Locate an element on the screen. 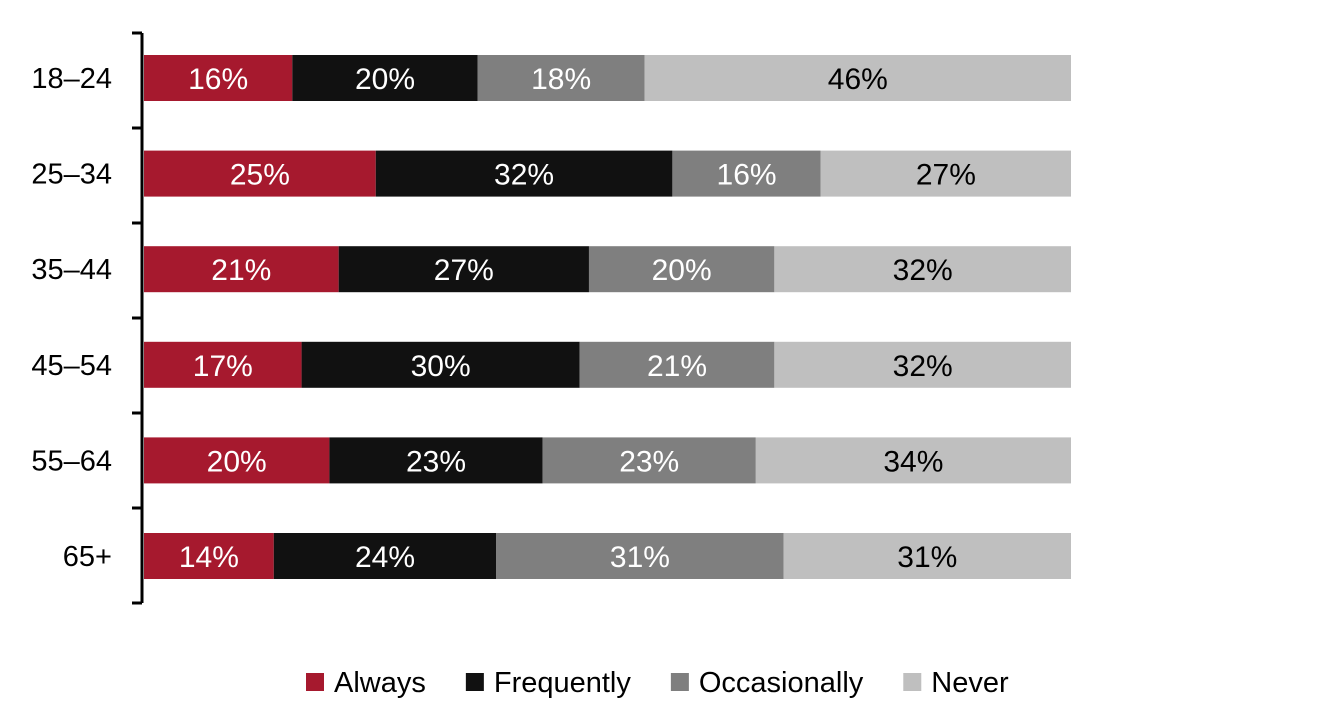  category-axis is located at coordinates (138, 318).